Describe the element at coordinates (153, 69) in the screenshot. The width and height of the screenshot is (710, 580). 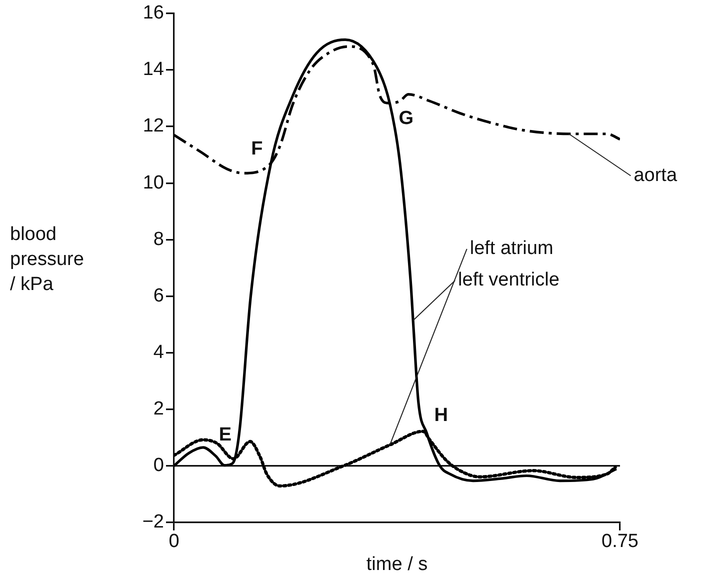
I see `y-tick-label: 14` at that location.